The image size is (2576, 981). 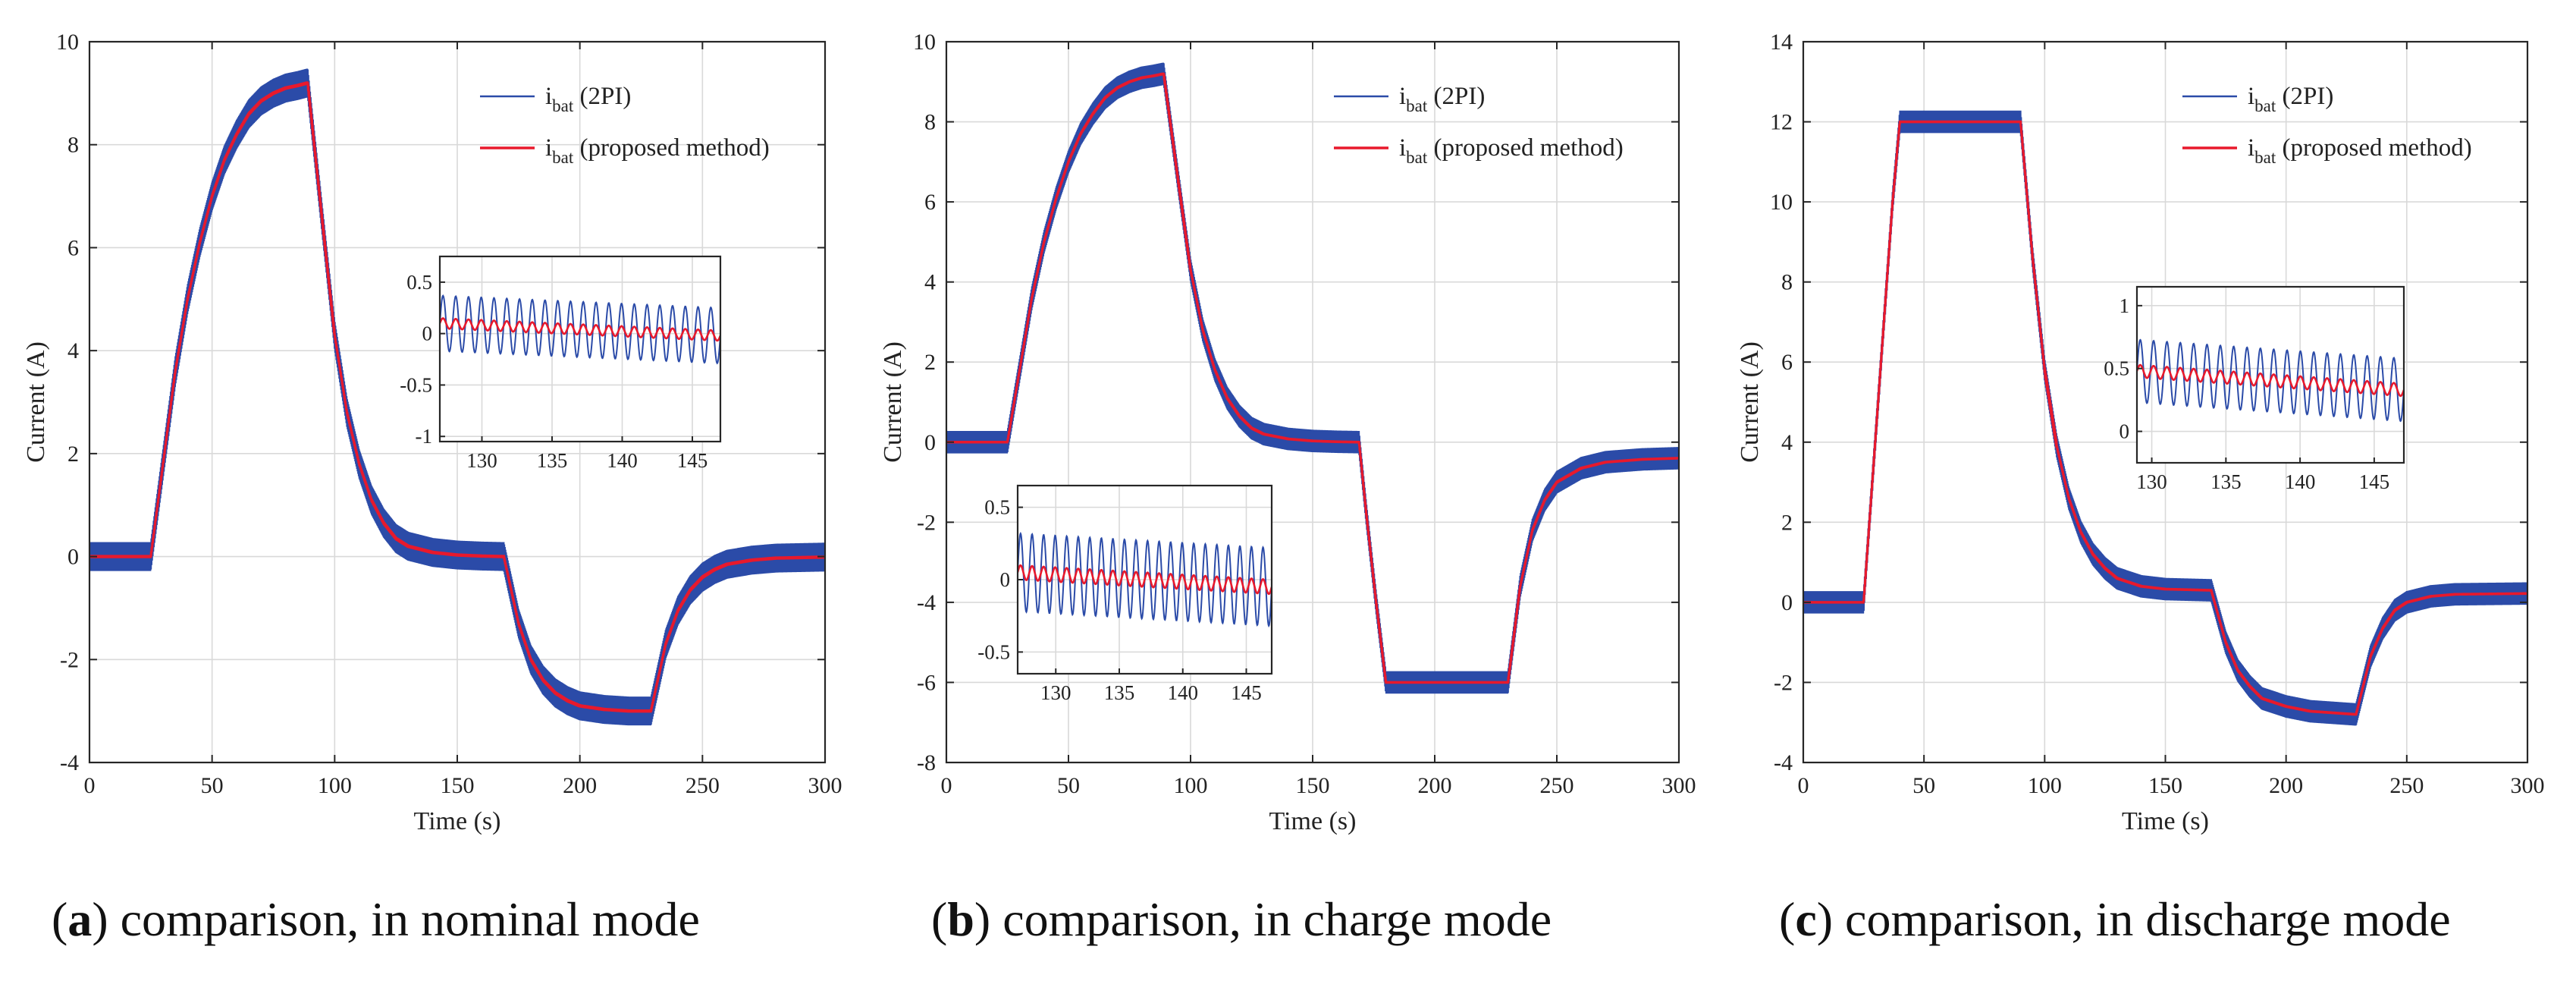 I want to click on inset-zoom: 130 135 140 145 0.5 0 -0.5 -1, so click(x=561, y=363).